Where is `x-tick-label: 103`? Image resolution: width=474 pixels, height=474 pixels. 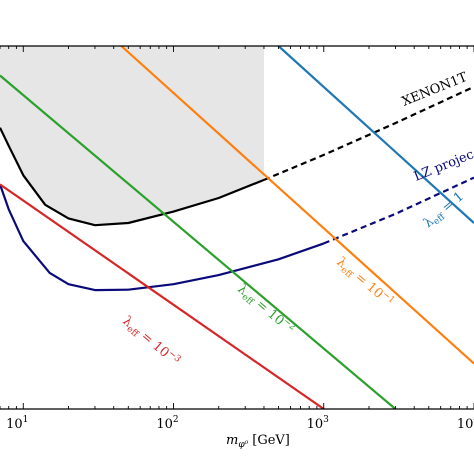 x-tick-label: 103 is located at coordinates (318, 423).